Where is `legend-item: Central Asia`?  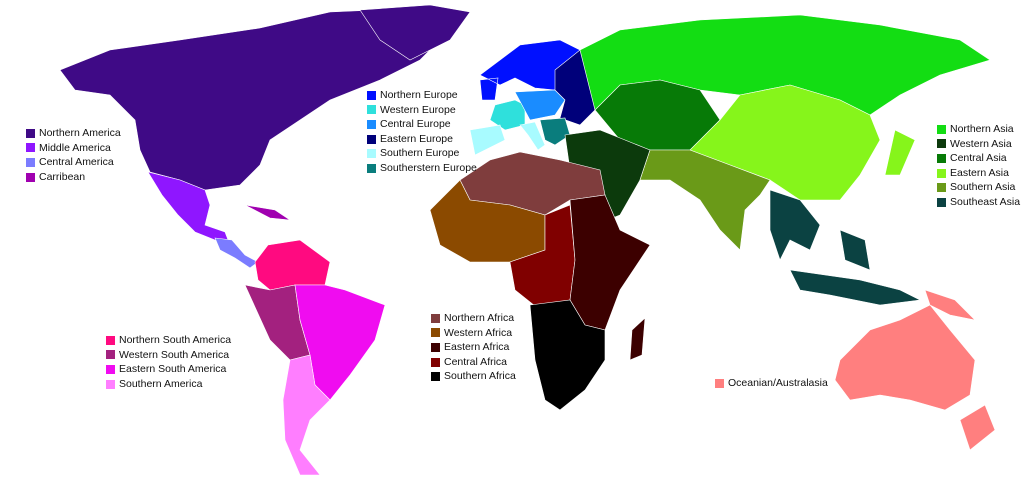 legend-item: Central Asia is located at coordinates (978, 158).